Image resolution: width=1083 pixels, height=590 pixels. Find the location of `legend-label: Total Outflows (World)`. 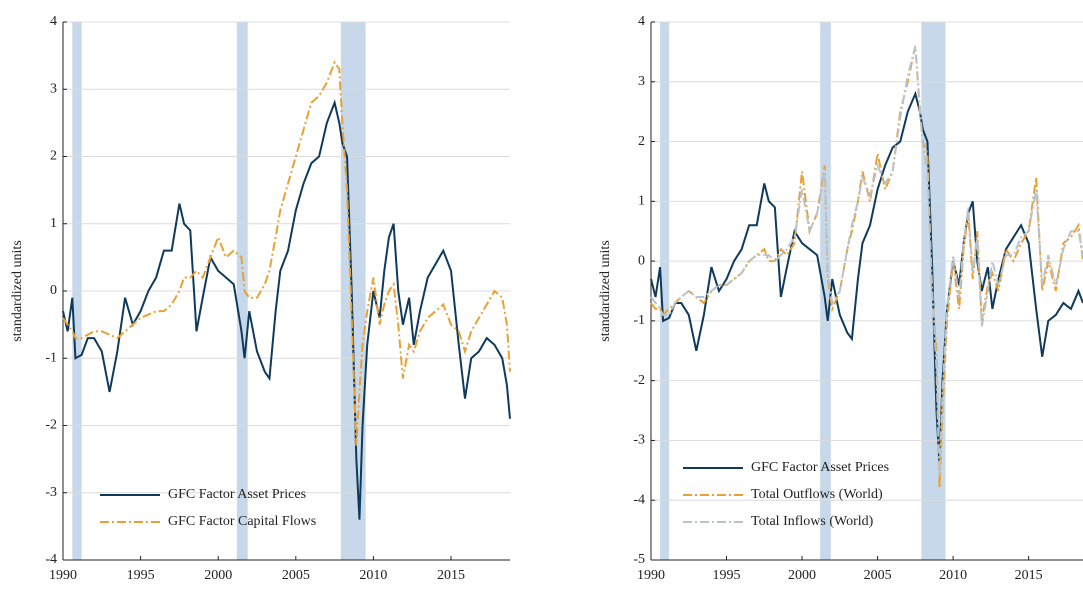

legend-label: Total Outflows (World) is located at coordinates (817, 494).